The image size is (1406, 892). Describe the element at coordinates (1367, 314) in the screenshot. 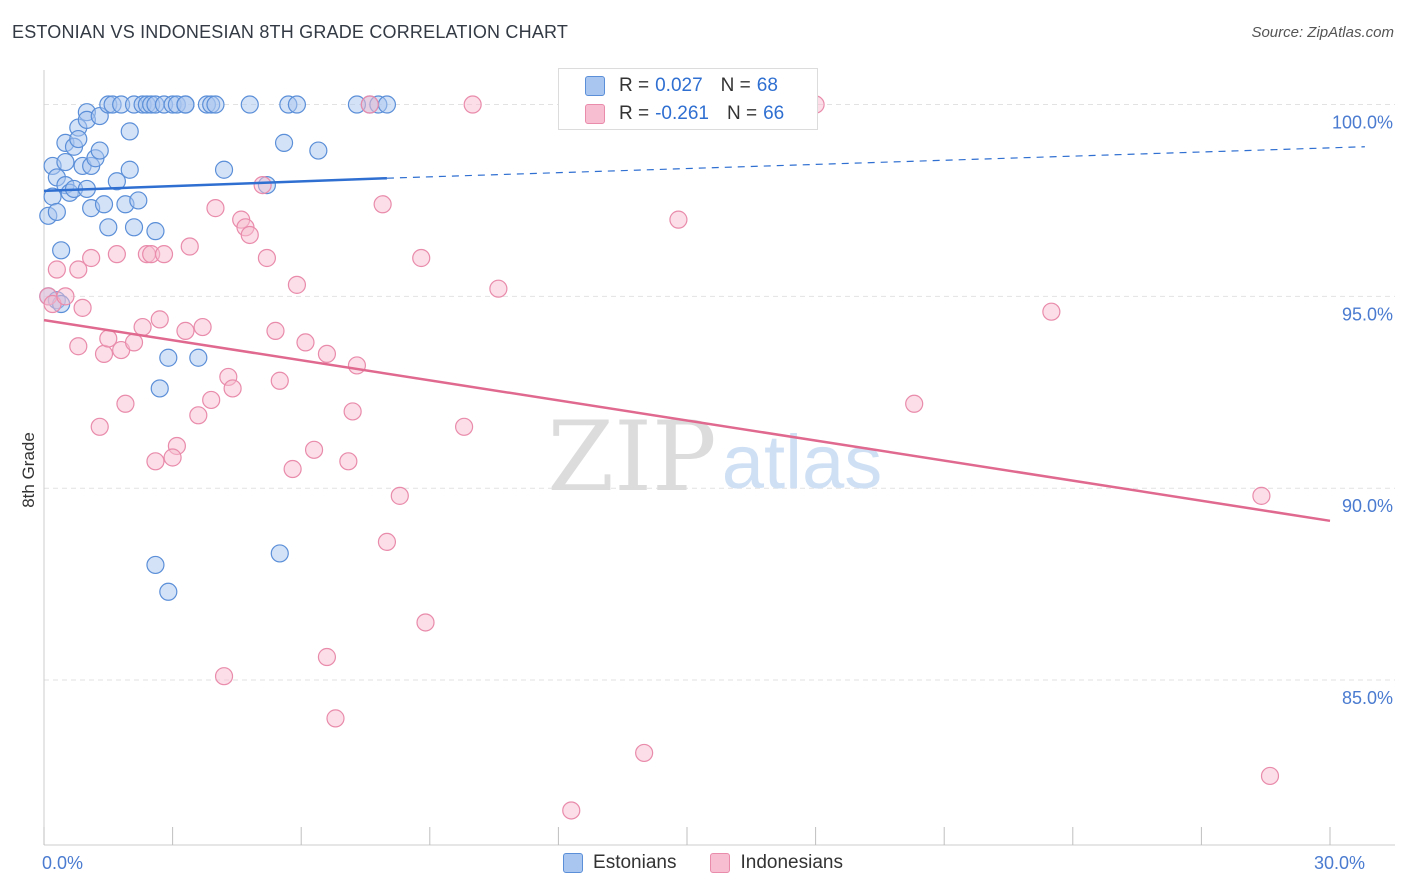

I see `y-tick-label: 95.0%` at that location.